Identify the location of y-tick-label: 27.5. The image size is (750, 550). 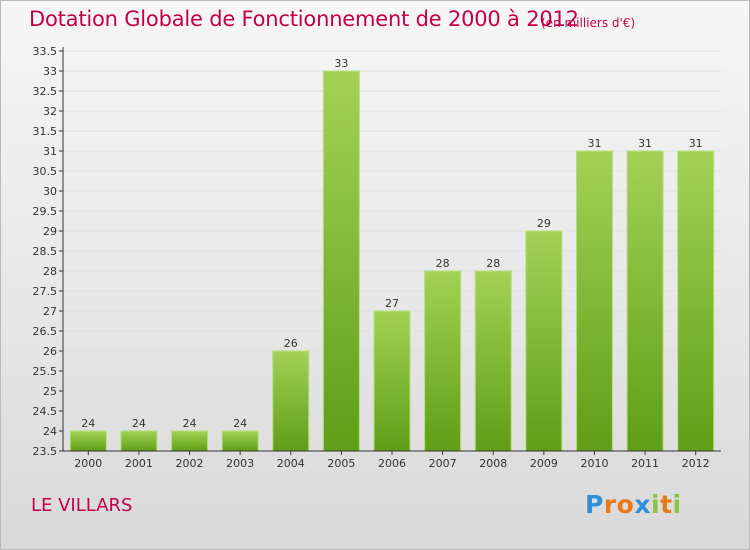
(45, 291).